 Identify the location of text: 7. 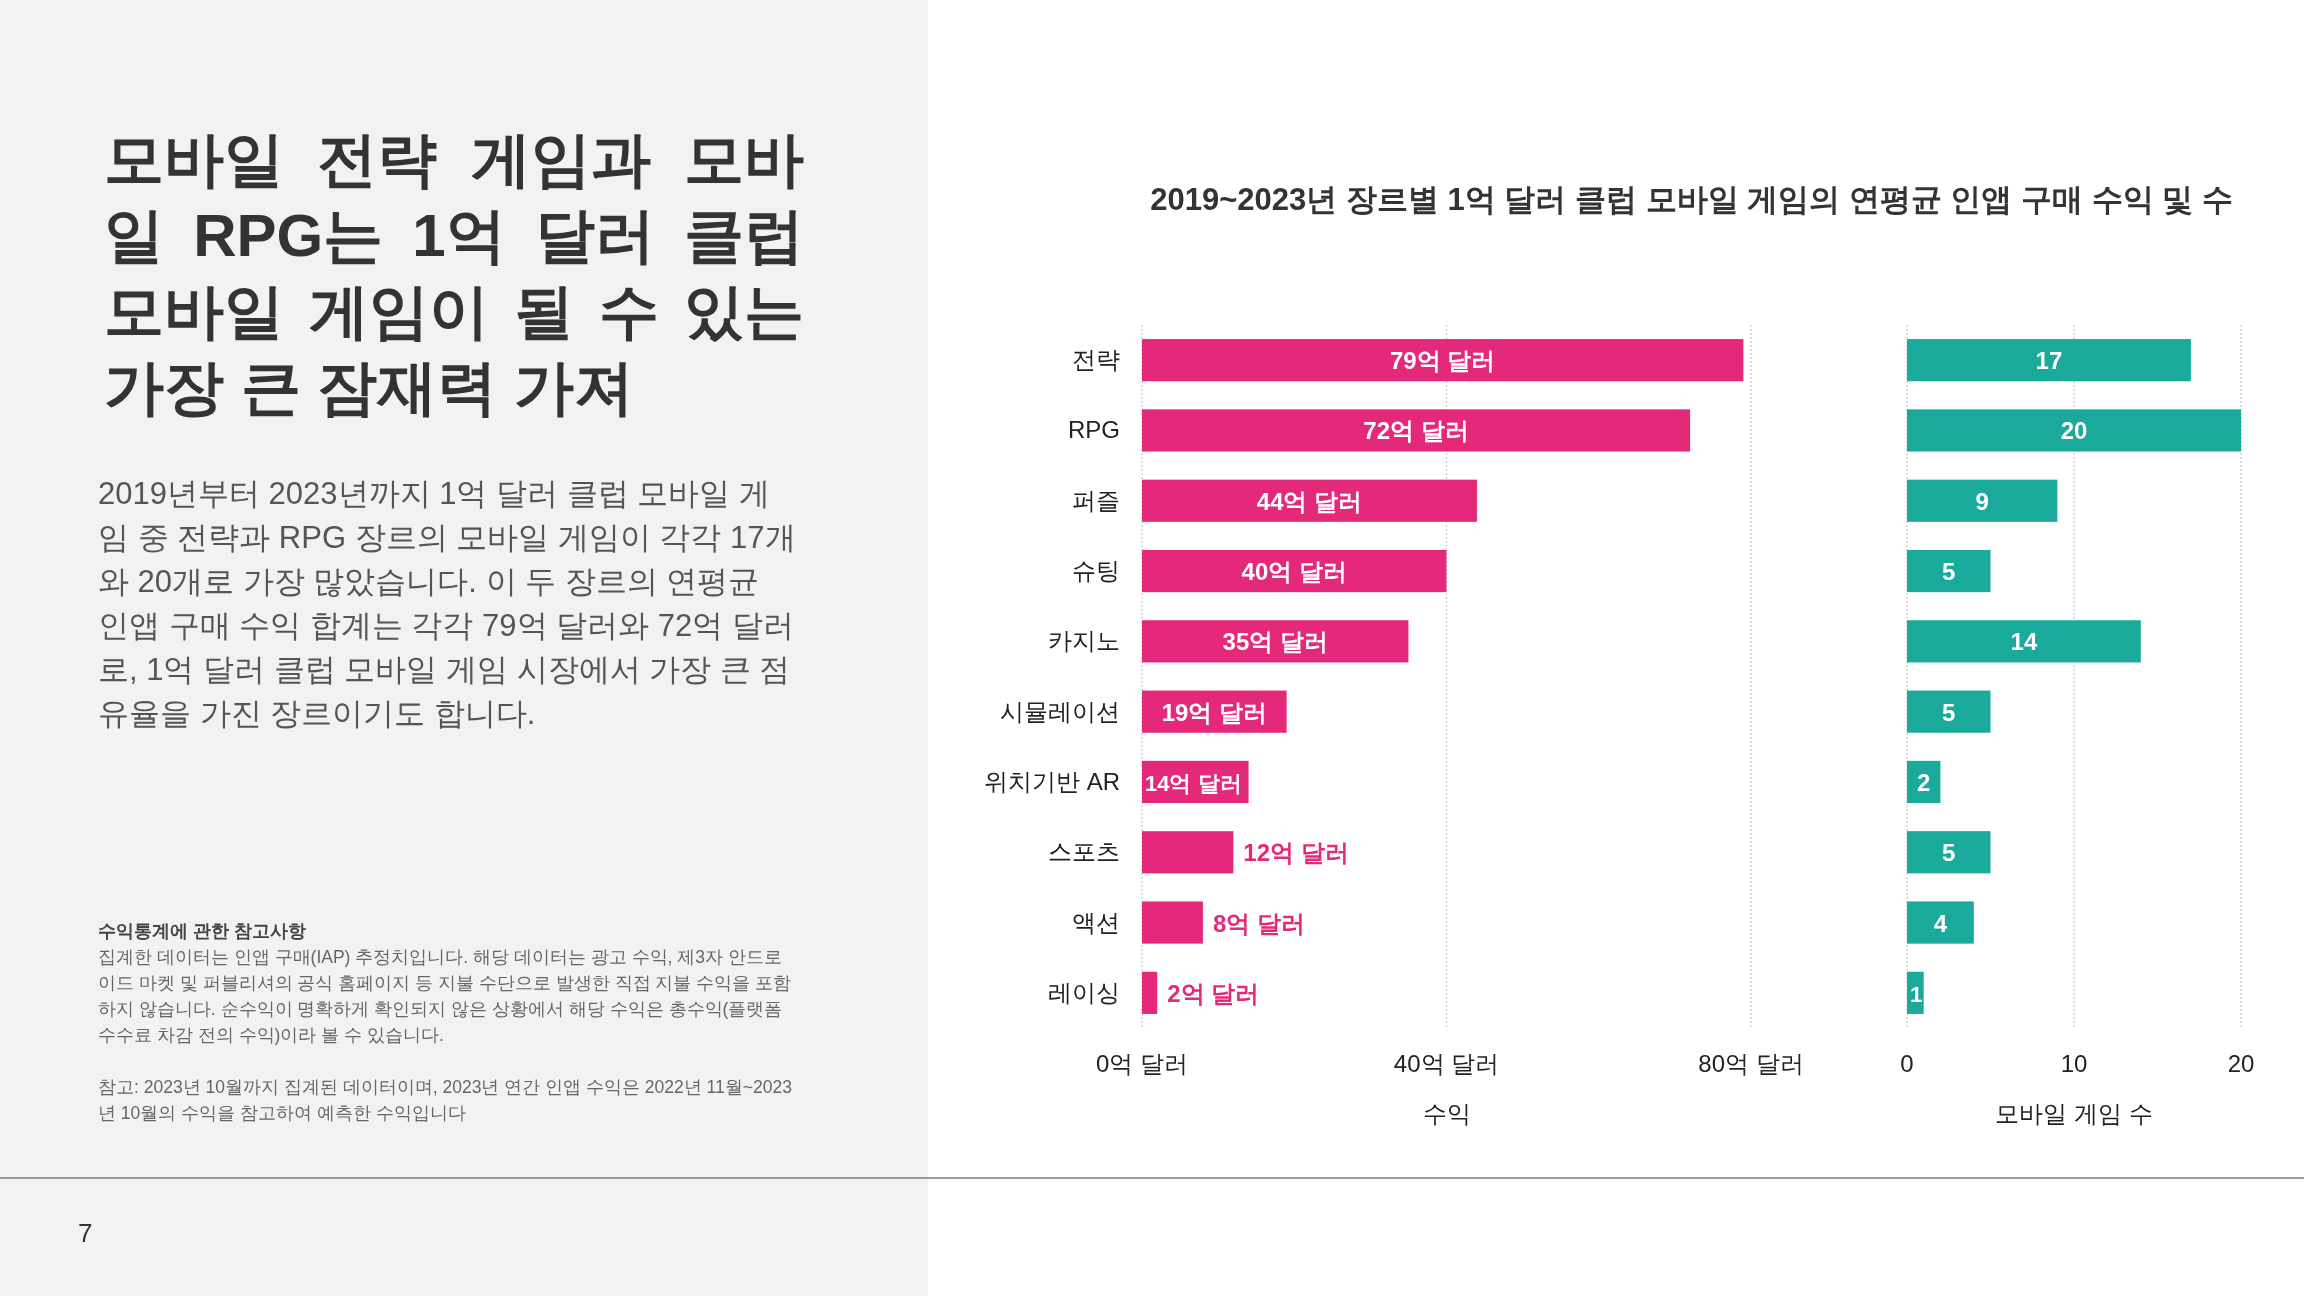
(86, 1233).